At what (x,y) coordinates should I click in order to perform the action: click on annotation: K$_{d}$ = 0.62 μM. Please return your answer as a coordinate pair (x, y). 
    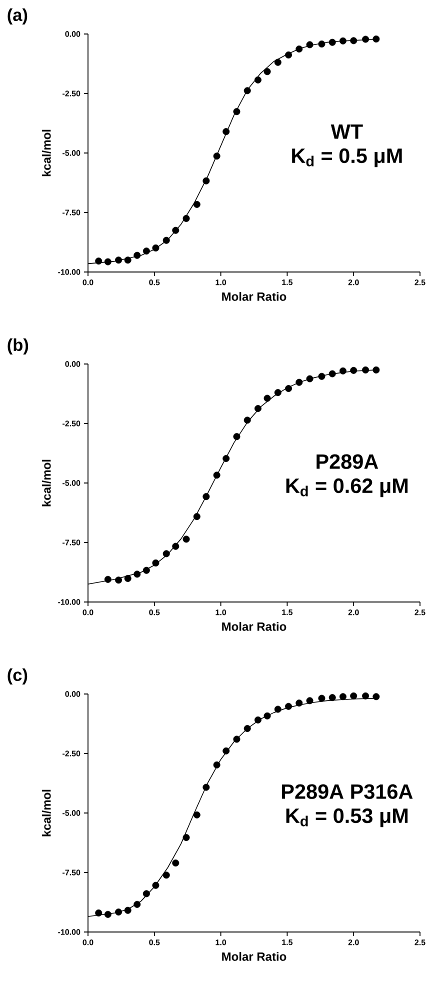
    Looking at the image, I should click on (347, 488).